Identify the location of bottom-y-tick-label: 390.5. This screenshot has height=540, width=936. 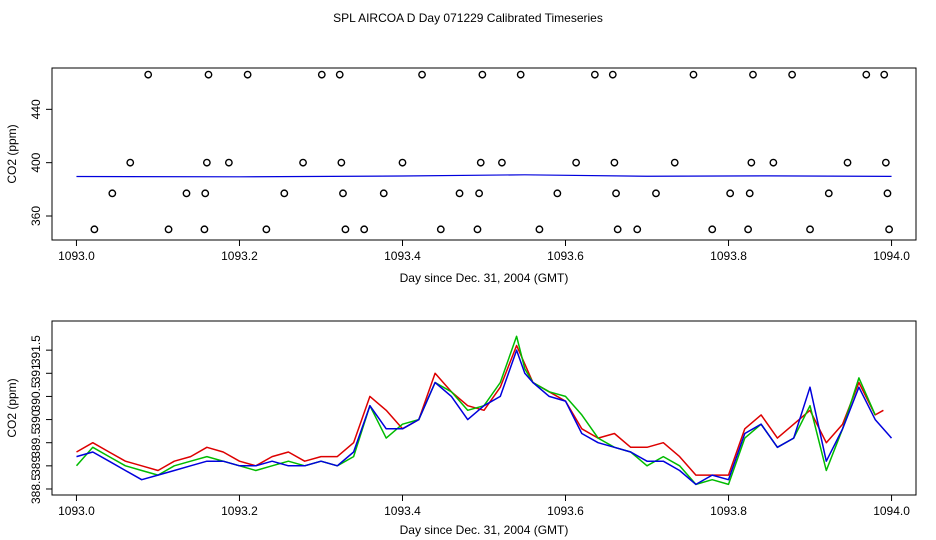
(36, 396).